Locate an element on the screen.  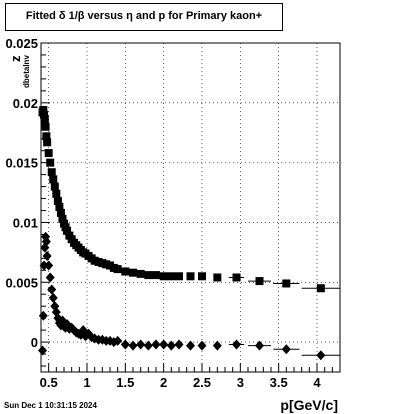
y-tick-label: 0.01 is located at coordinates (25, 222).